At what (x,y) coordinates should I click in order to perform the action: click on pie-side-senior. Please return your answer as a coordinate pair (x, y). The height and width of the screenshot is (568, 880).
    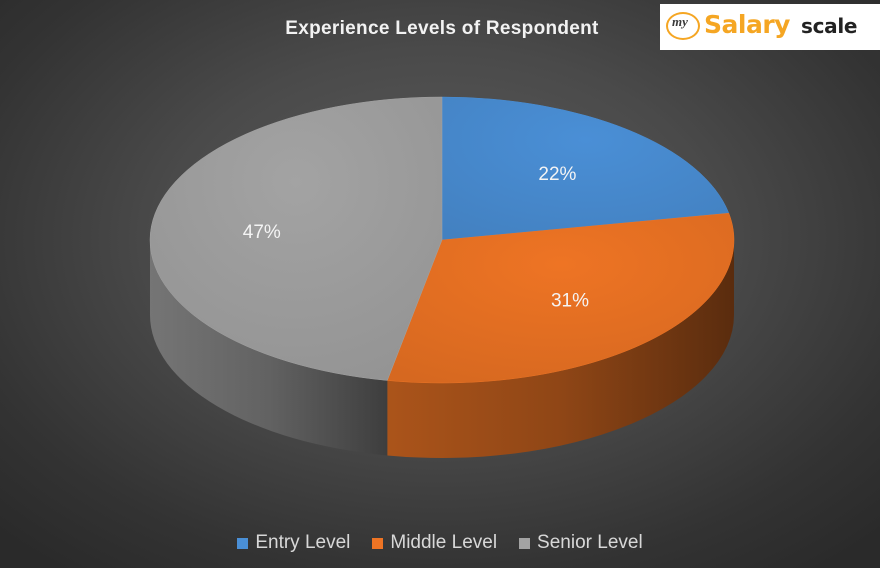
    Looking at the image, I should click on (268, 348).